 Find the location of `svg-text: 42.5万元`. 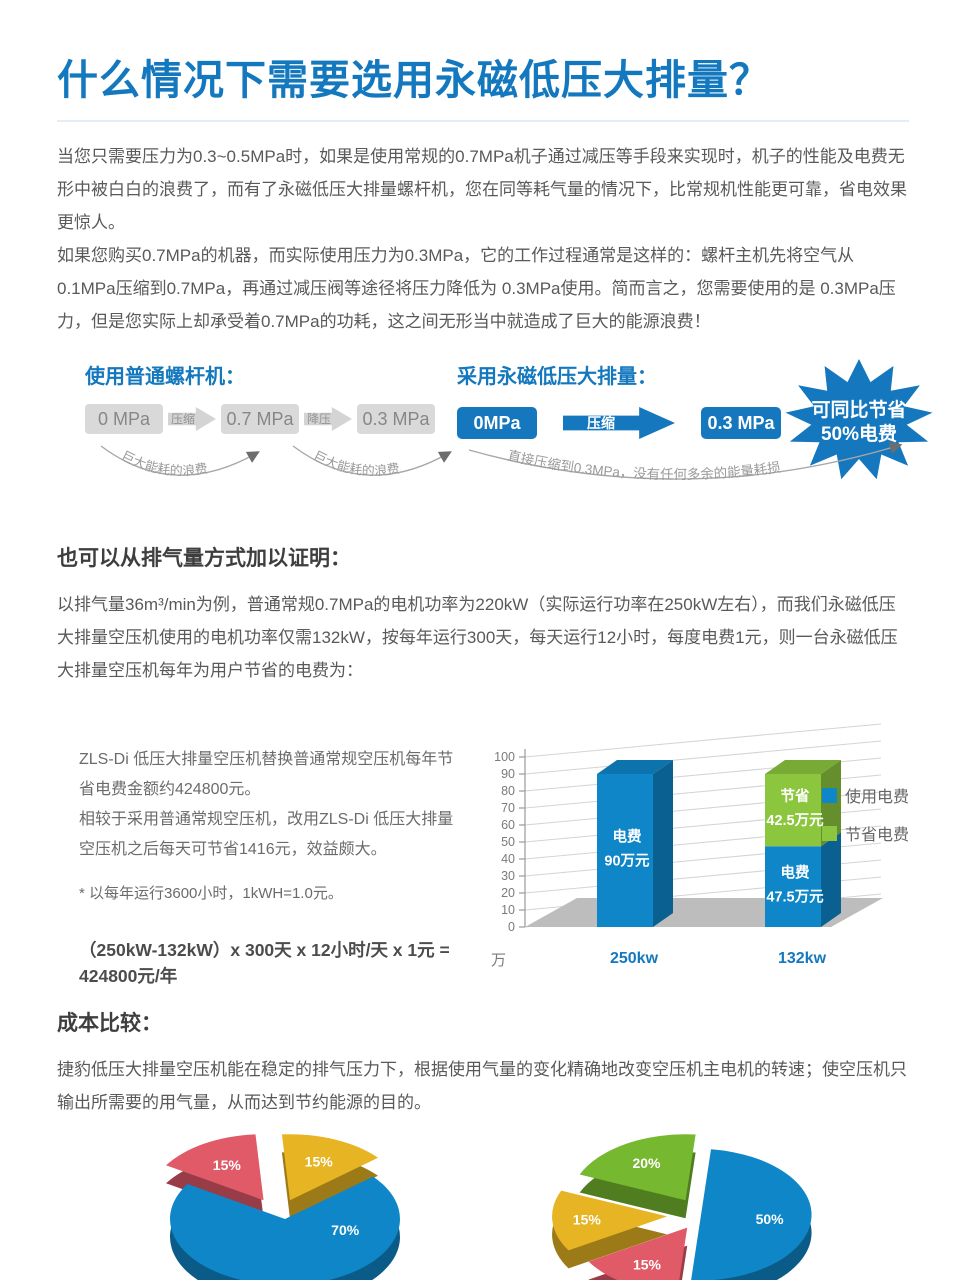

svg-text: 42.5万元 is located at coordinates (795, 820).